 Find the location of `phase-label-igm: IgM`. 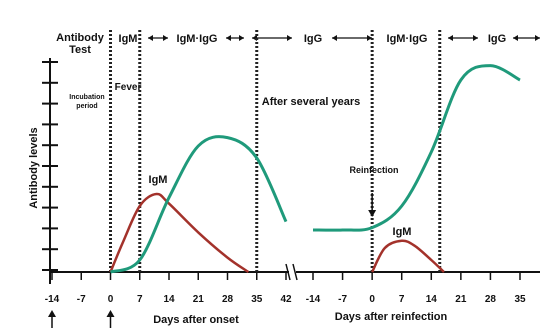

phase-label-igm: IgM is located at coordinates (128, 39).